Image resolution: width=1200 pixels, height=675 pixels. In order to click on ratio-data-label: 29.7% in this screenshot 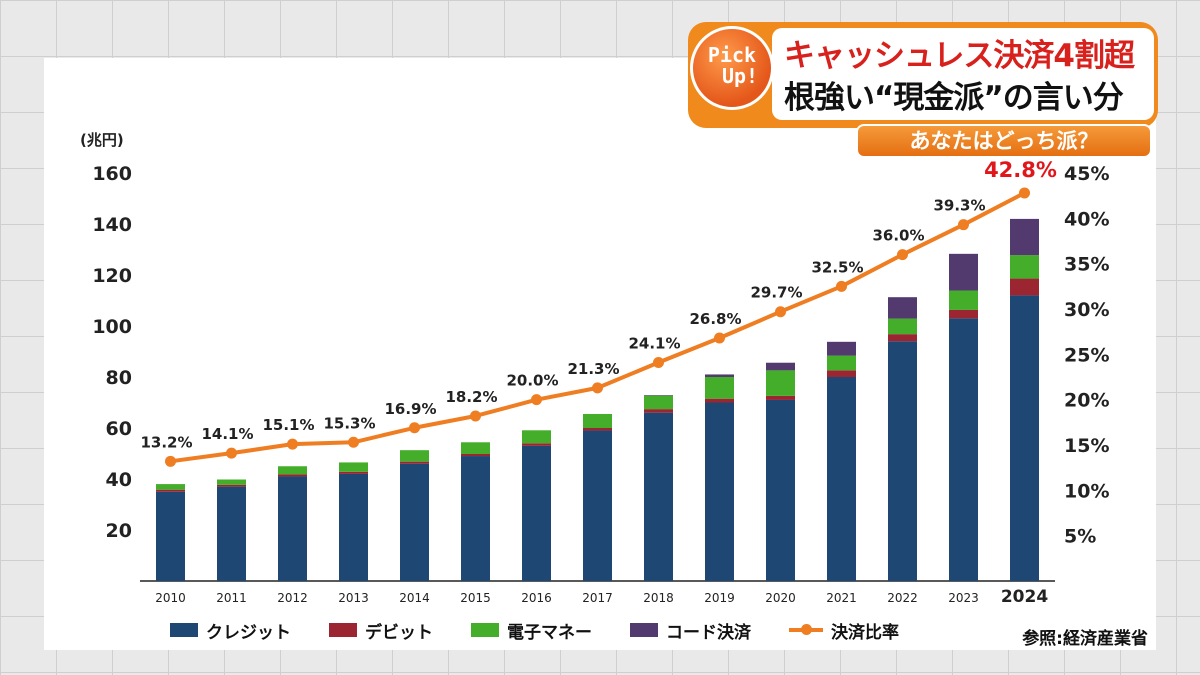, I will do `click(776, 293)`.